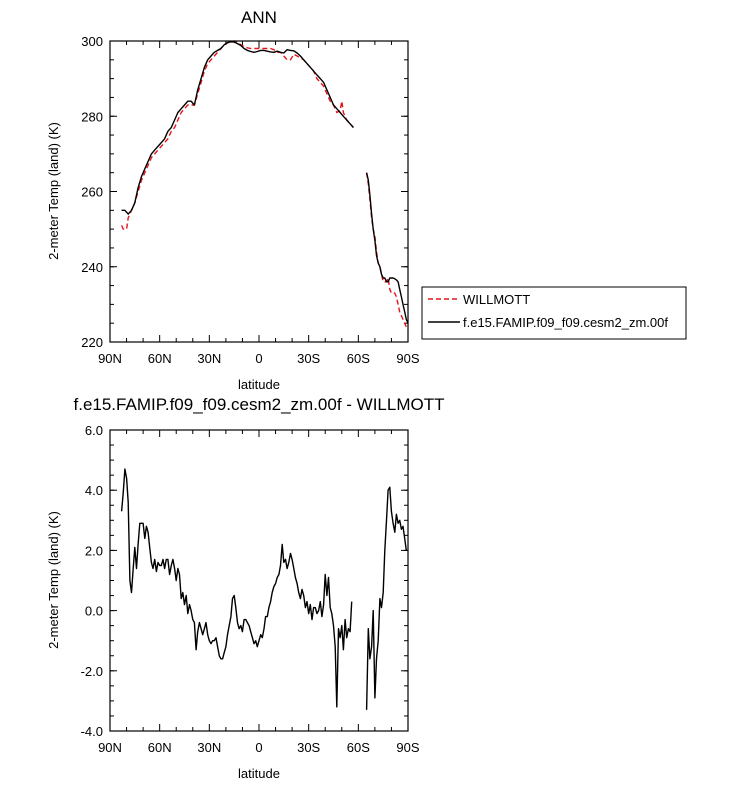  Describe the element at coordinates (94, 550) in the screenshot. I see `bottom-ytick-label: 2.0` at that location.